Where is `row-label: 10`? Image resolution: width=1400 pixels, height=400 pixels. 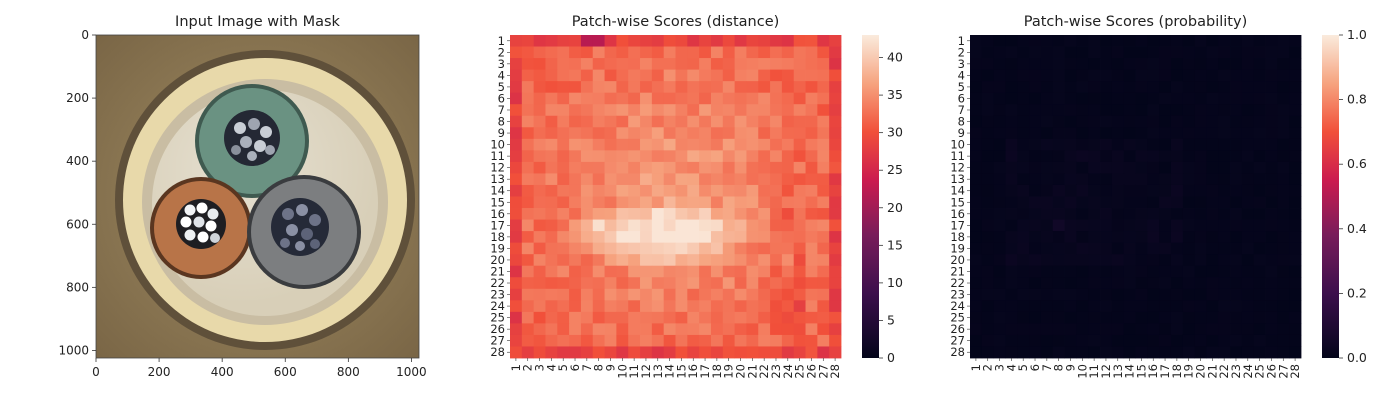 row-label: 10 is located at coordinates (957, 145).